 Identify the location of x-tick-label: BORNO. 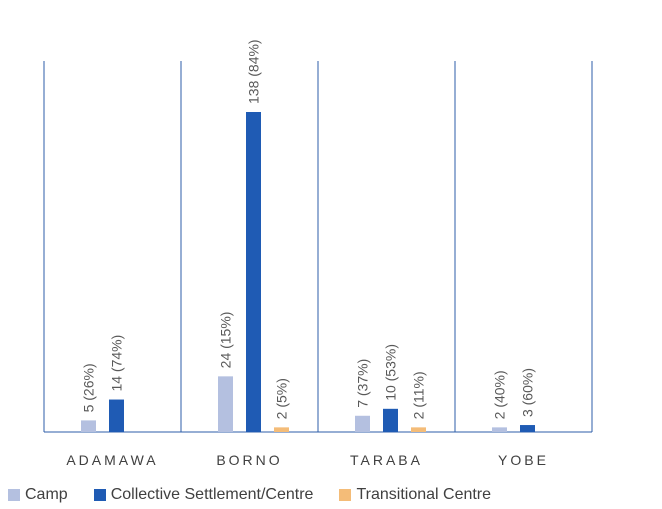
(249, 460).